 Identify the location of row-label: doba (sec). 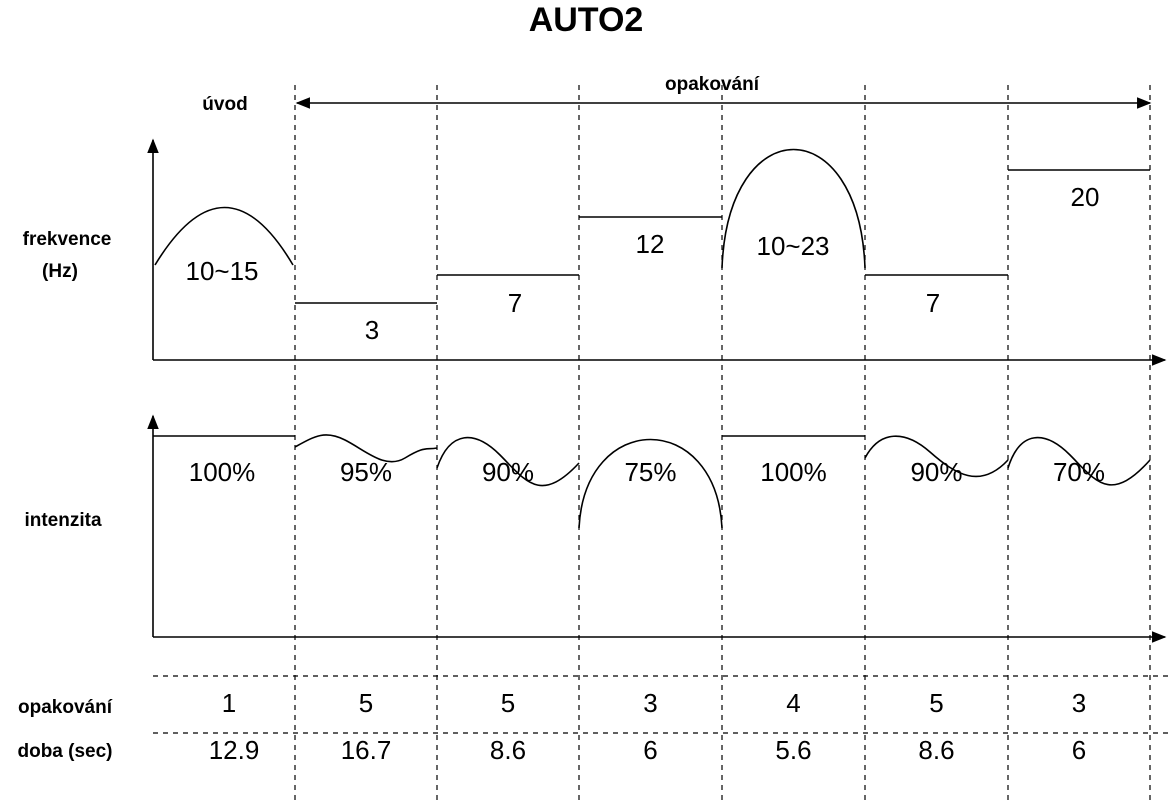
(64, 751).